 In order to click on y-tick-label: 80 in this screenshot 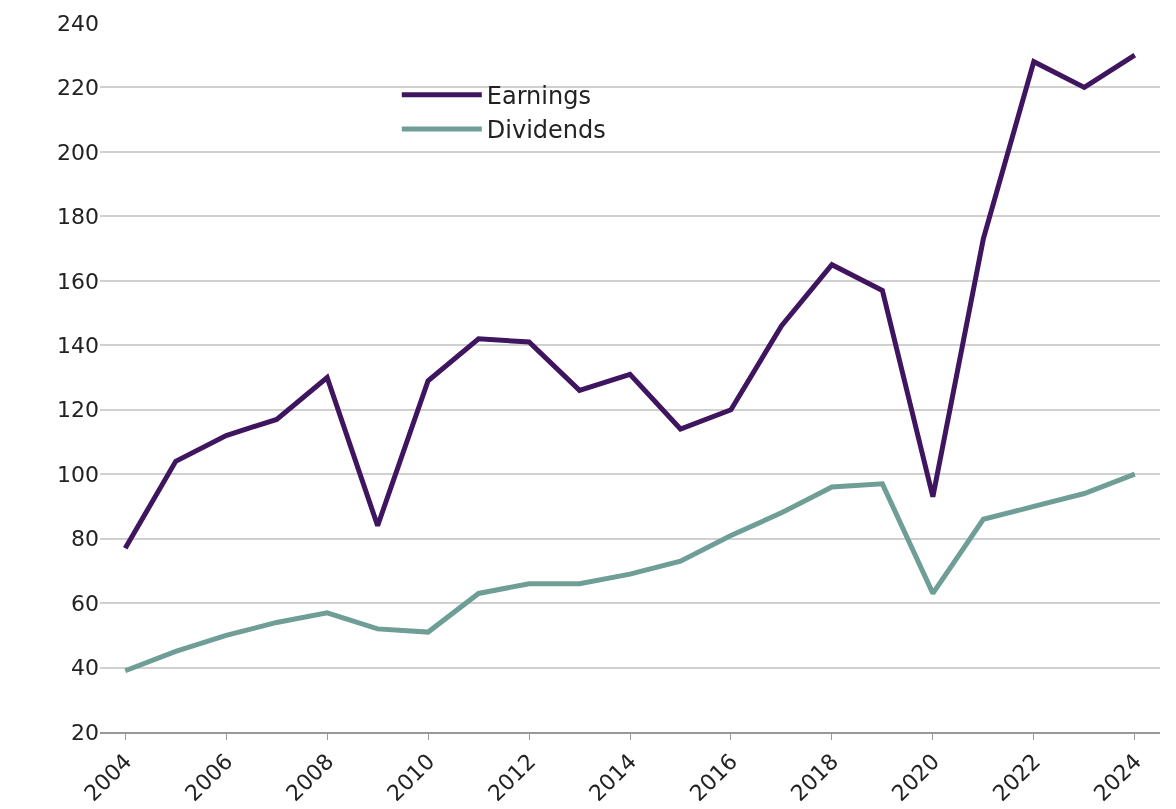, I will do `click(85, 539)`.